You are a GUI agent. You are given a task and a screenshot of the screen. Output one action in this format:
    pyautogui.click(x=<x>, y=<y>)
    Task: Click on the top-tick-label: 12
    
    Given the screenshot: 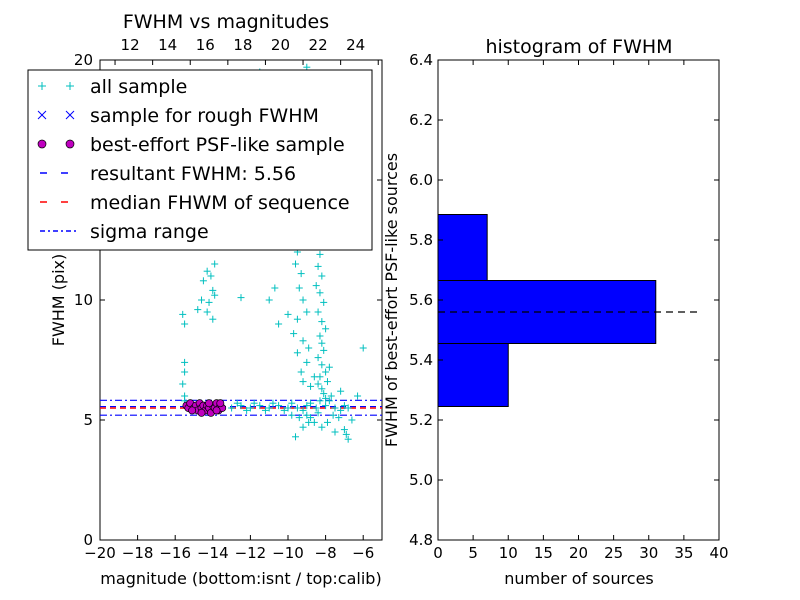 What is the action you would take?
    pyautogui.click(x=130, y=45)
    